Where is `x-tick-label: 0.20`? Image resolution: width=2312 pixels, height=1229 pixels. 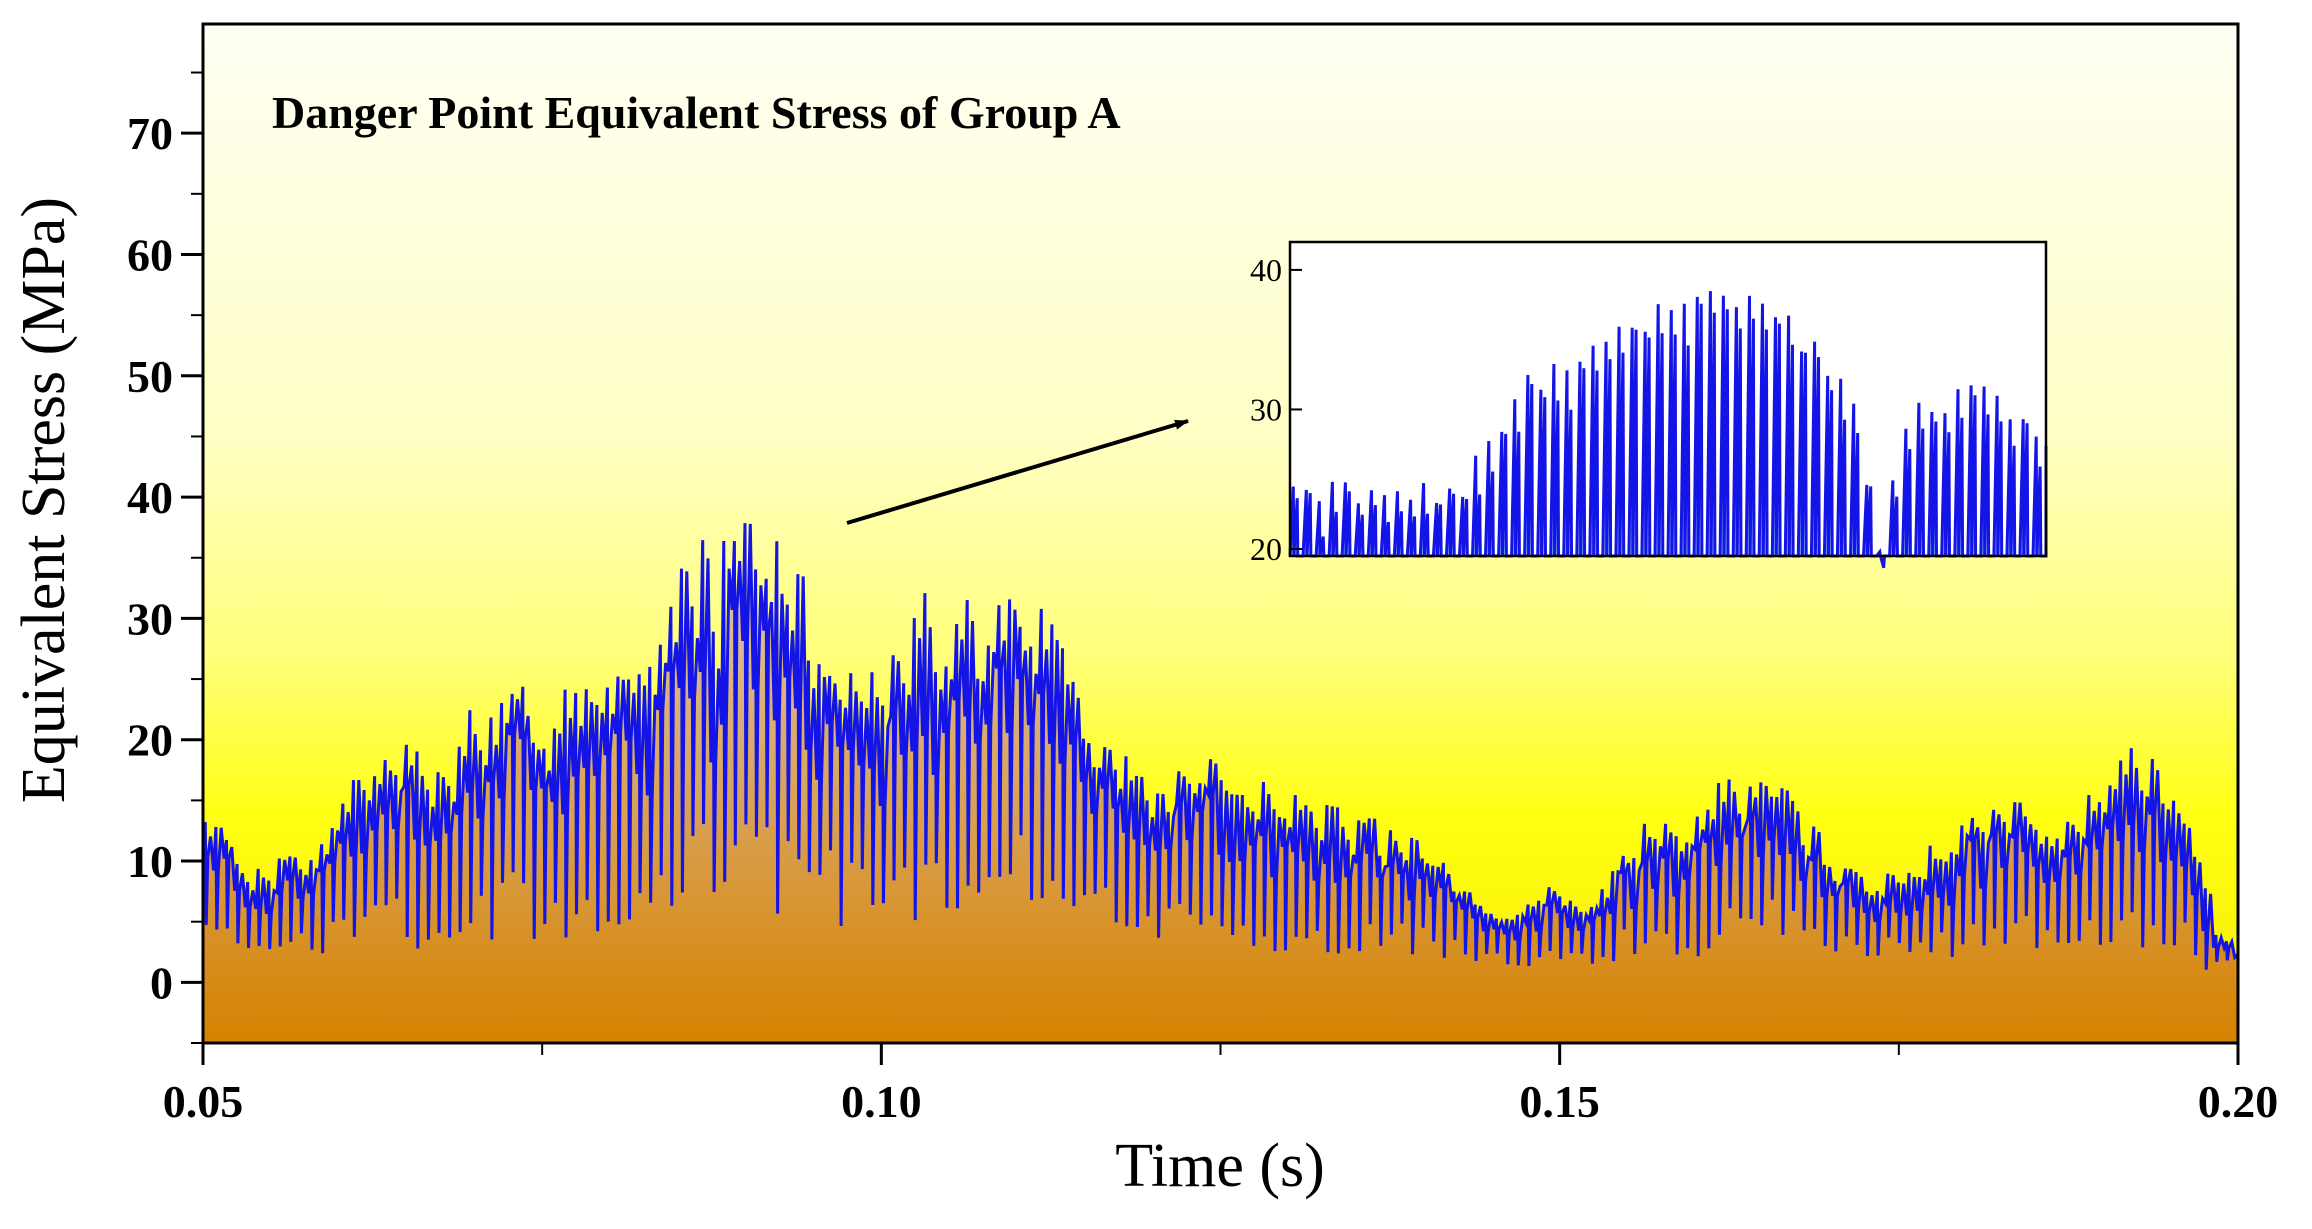 x-tick-label: 0.20 is located at coordinates (2238, 1101).